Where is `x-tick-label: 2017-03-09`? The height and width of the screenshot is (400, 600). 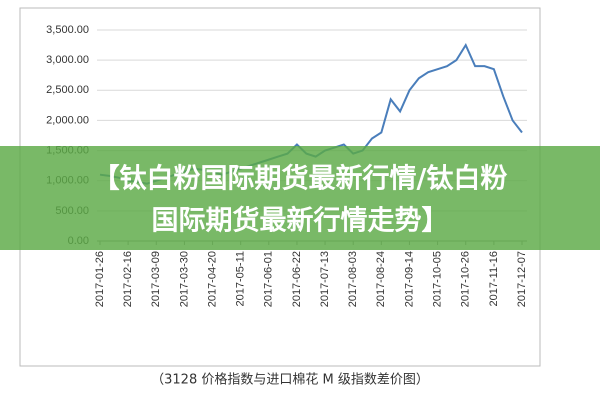
x-tick-label: 2017-03-09 is located at coordinates (156, 279).